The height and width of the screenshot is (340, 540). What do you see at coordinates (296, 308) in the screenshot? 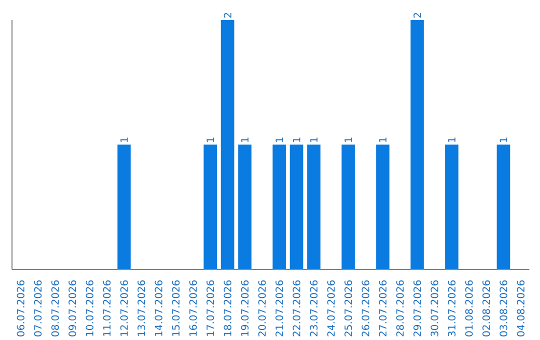
I see `x-tick-label: 22.07.2026` at bounding box center [296, 308].